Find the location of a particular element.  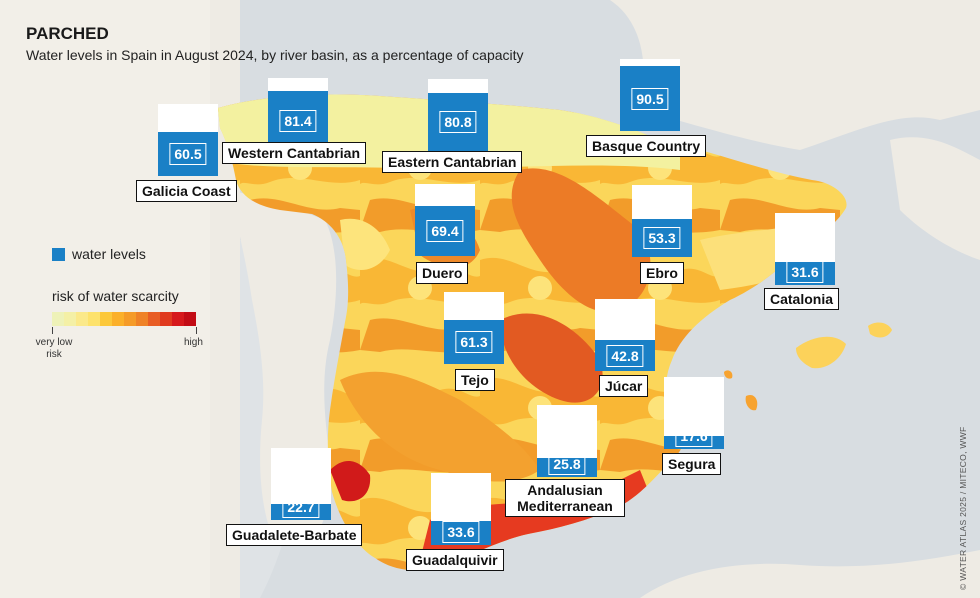

gauge-duero: 69.4 is located at coordinates (445, 220).